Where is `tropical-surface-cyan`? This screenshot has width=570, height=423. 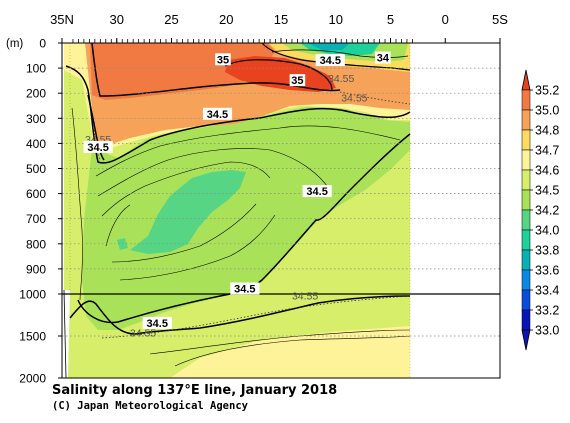
tropical-surface-cyan is located at coordinates (329, 46).